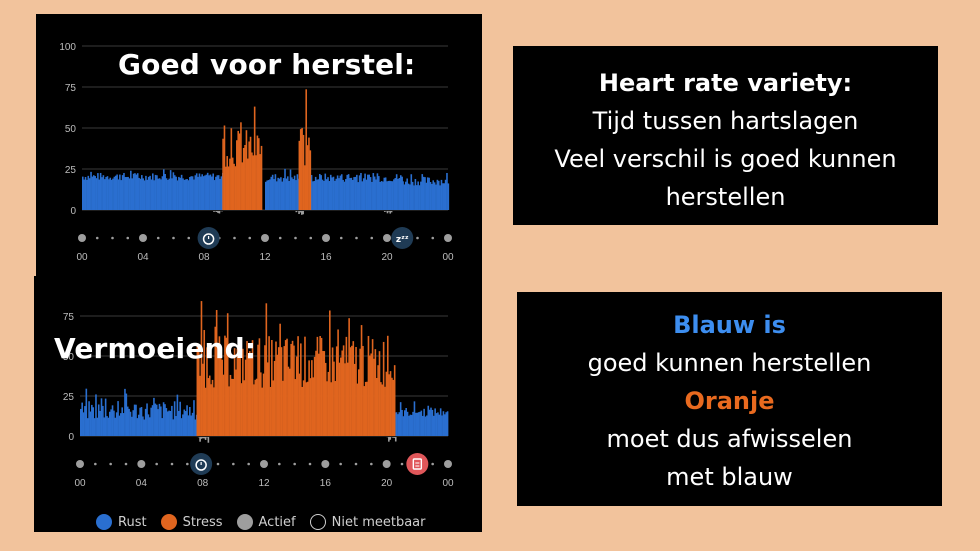 The image size is (980, 551). Describe the element at coordinates (71, 129) in the screenshot. I see `y-tick-label: 50` at that location.